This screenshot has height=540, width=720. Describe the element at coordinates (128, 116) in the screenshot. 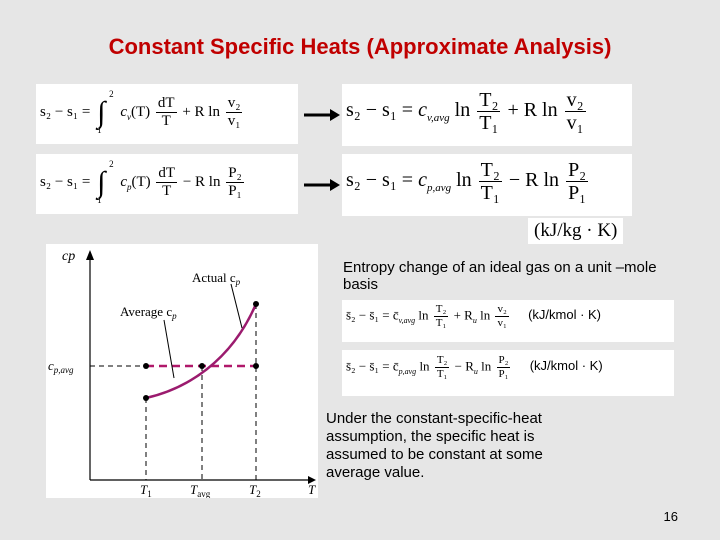

I see `cv-sub: v` at that location.